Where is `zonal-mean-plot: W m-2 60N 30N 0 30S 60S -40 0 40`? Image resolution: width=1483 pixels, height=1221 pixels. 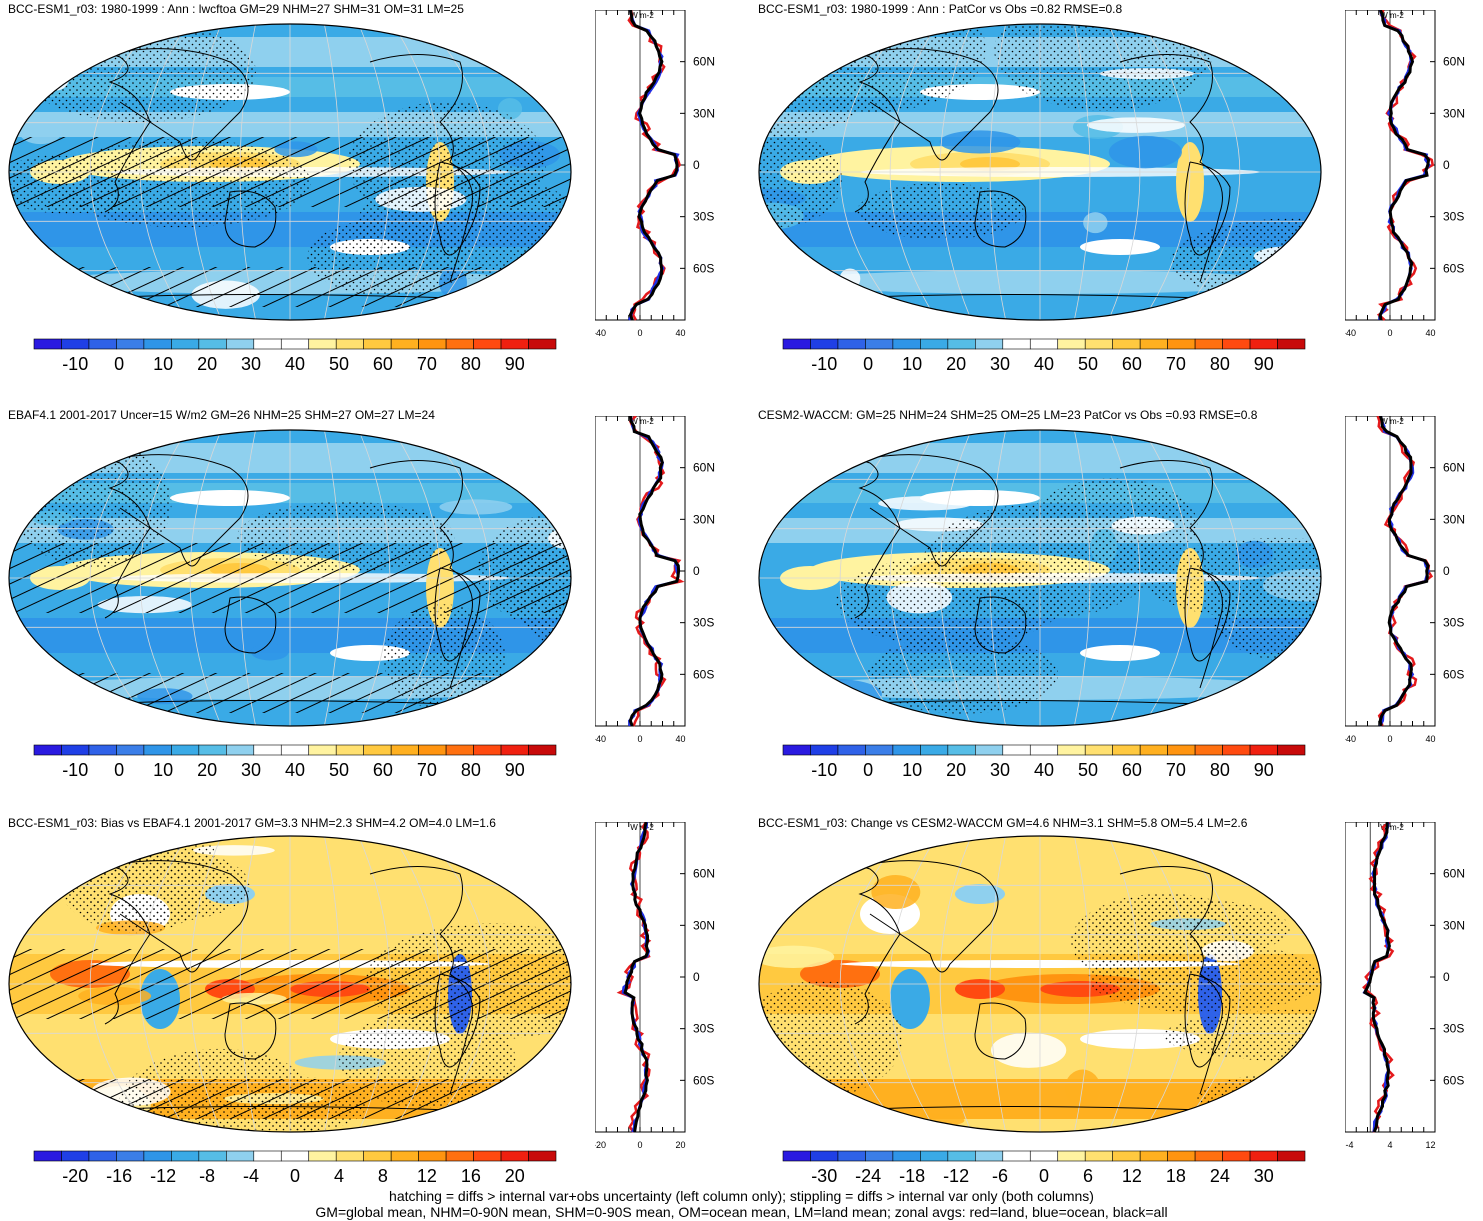
zonal-mean-plot: W m-2 60N 30N 0 30S 60S -40 0 40 is located at coordinates (1405, 580).